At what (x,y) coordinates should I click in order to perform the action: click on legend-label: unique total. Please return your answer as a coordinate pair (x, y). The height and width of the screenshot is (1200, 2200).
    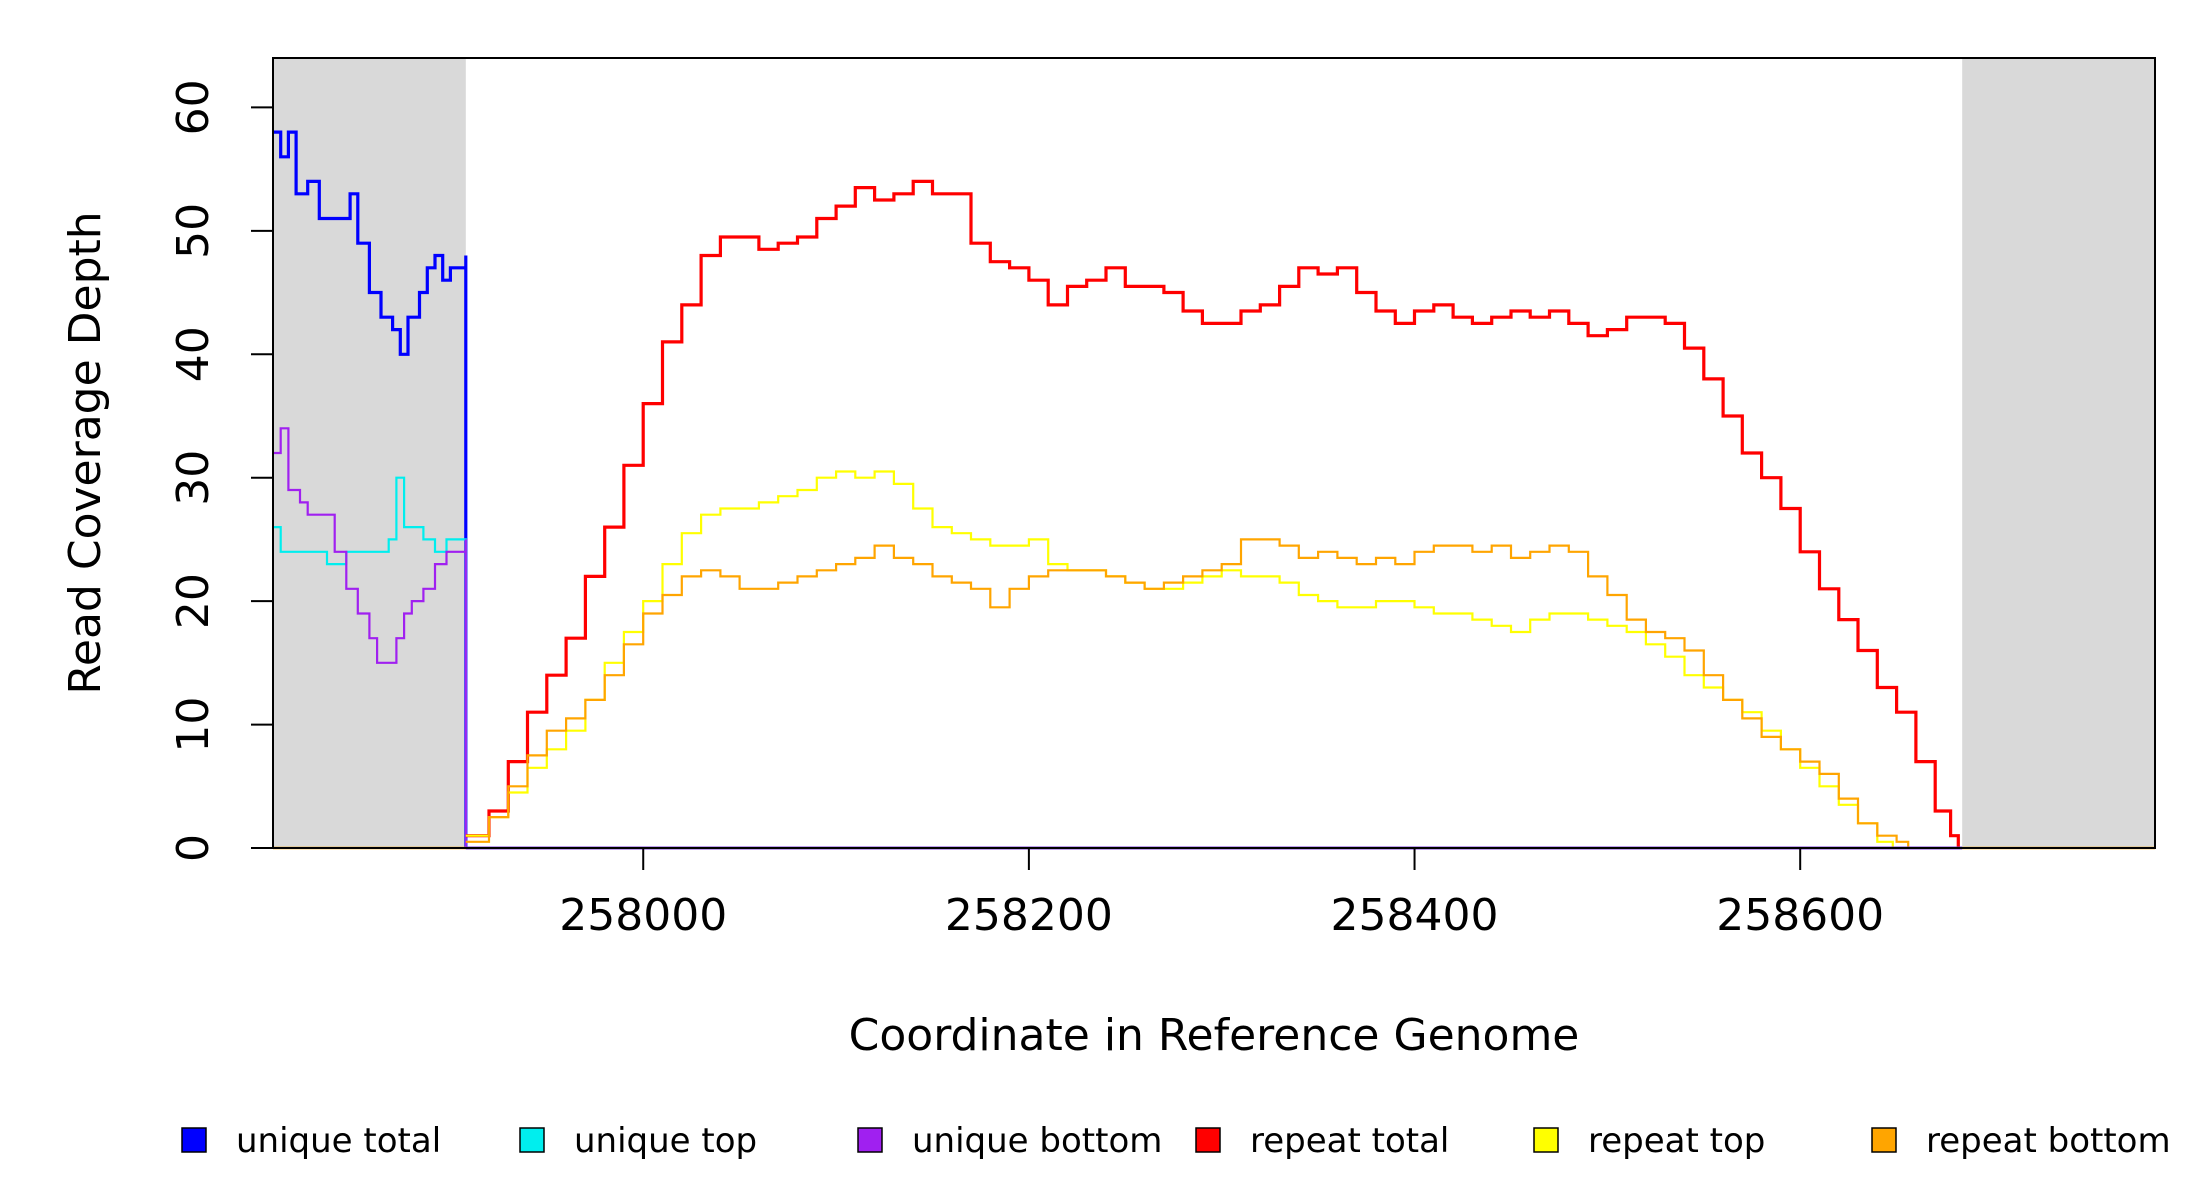
    Looking at the image, I should click on (338, 1141).